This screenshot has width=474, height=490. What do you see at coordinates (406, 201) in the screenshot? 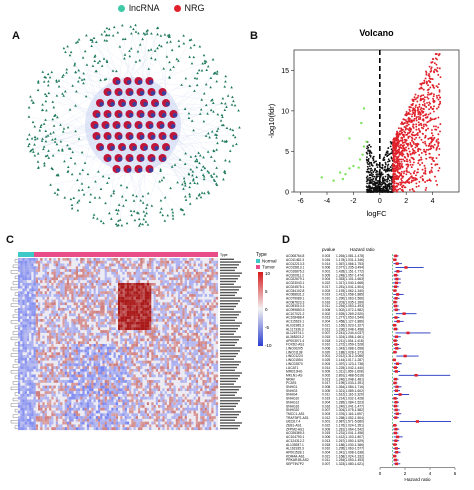
I see `x-tick-label: 2` at bounding box center [406, 201].